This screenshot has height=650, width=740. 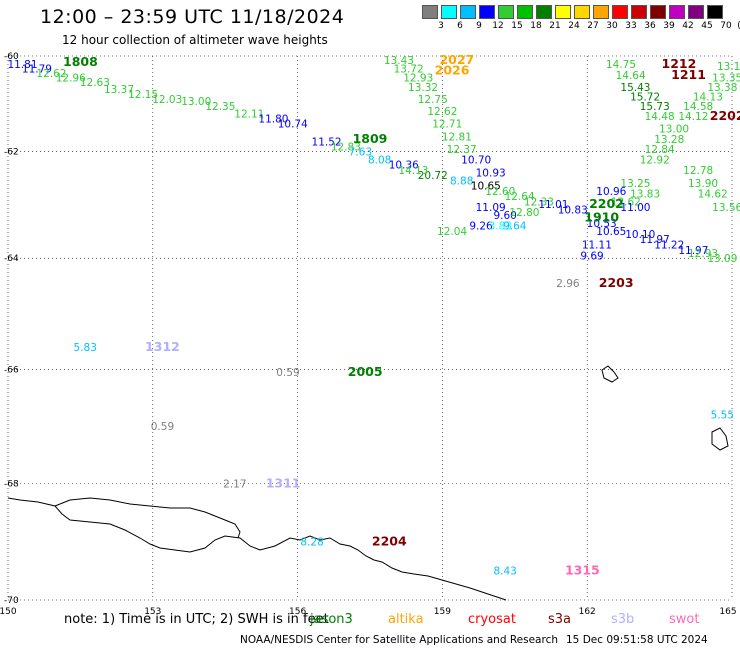 What do you see at coordinates (85, 348) in the screenshot?
I see `wave-height-value: 5.83` at bounding box center [85, 348].